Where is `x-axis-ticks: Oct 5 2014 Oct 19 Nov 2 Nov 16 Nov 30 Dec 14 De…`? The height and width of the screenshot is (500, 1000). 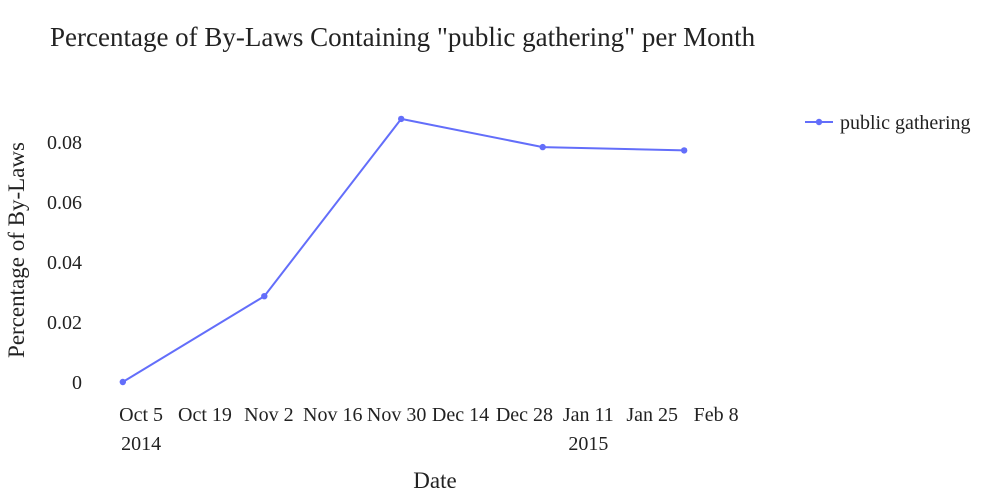 x-axis-ticks: Oct 5 2014 Oct 19 Nov 2 Nov 16 Nov 30 Dec 14 De… is located at coordinates (428, 429).